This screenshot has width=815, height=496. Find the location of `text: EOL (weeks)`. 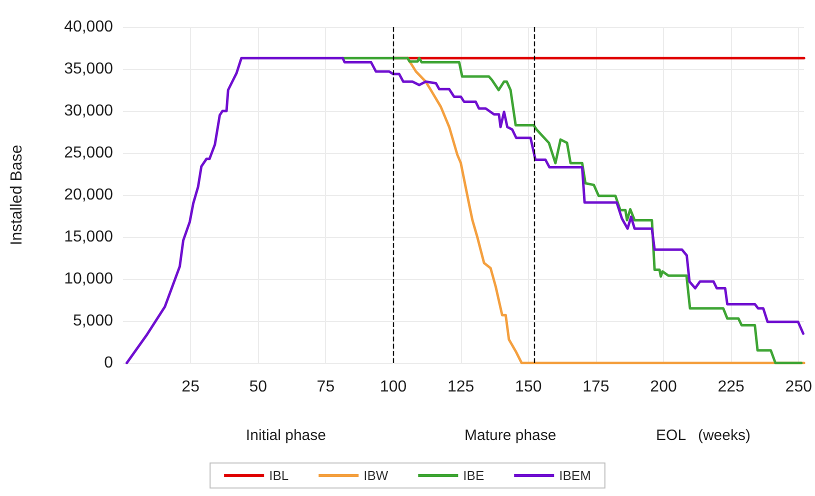

text: EOL (weeks) is located at coordinates (703, 435).